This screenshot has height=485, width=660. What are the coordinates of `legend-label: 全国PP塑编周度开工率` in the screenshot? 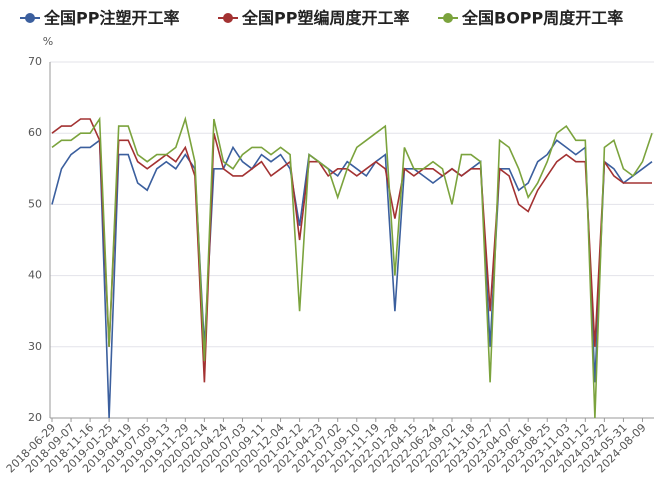 It's located at (325, 18).